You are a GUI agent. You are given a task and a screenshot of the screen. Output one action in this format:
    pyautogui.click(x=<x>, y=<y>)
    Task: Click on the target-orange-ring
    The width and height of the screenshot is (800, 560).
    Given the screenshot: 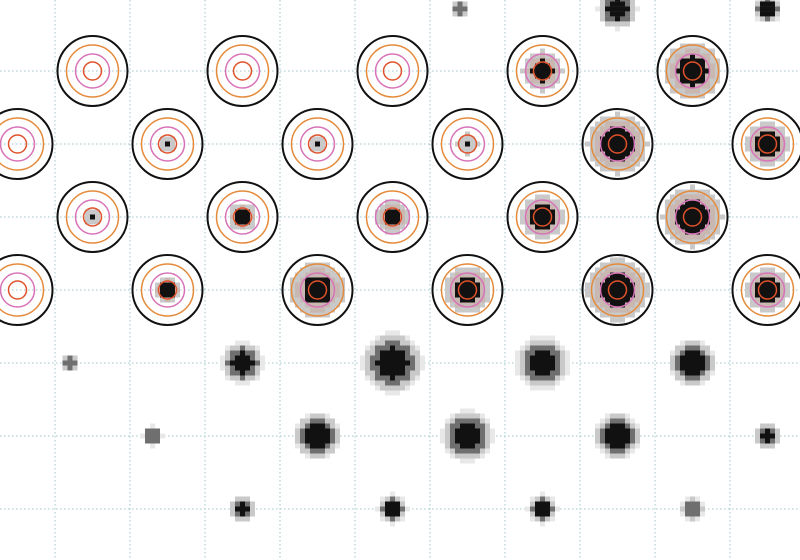 What is the action you would take?
    pyautogui.click(x=617, y=290)
    